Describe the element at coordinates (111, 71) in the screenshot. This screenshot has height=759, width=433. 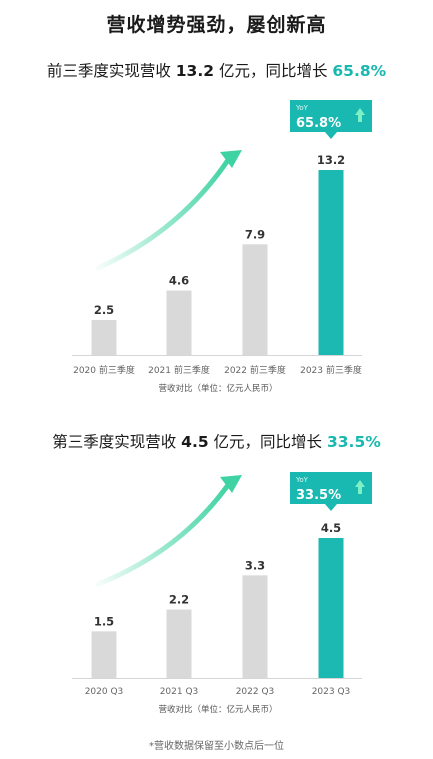
I see `section1-title-prefix: 前三季度实现营收` at that location.